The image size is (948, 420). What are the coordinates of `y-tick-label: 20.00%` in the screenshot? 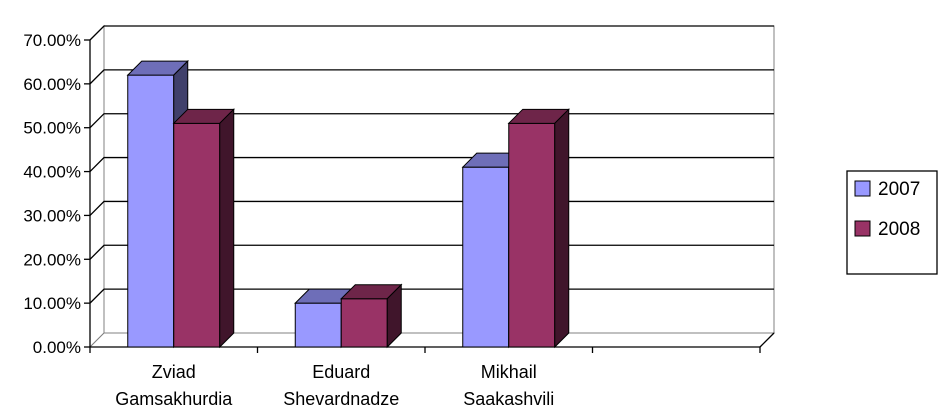 It's located at (52, 259).